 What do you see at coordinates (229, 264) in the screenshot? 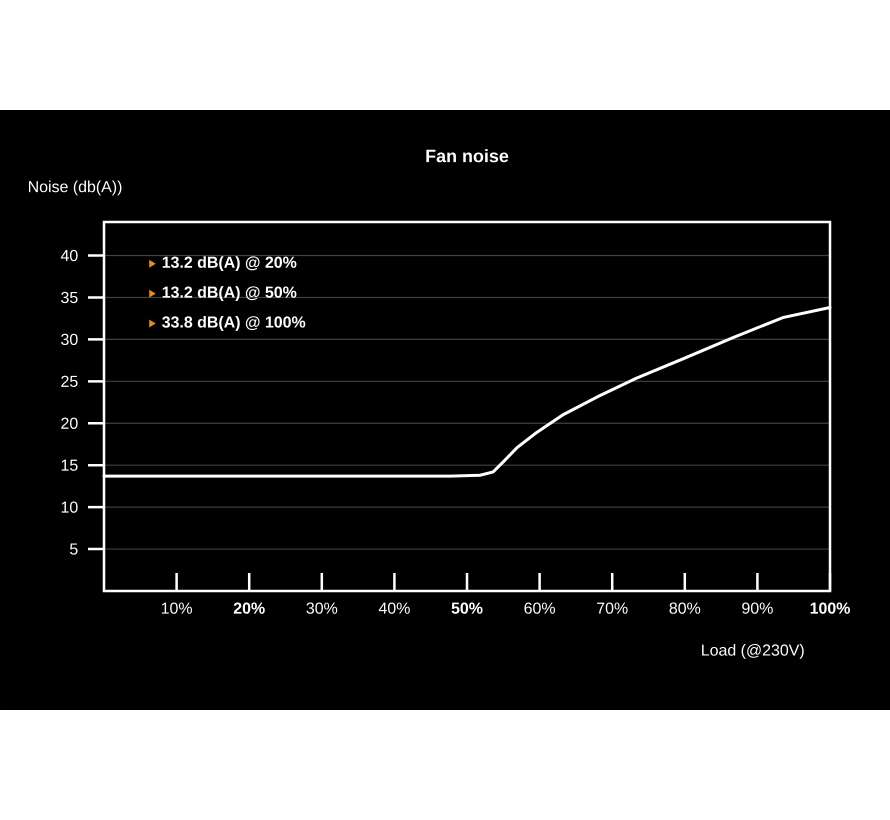
I see `annotation: 13.2 dB(A) @ 20%` at bounding box center [229, 264].